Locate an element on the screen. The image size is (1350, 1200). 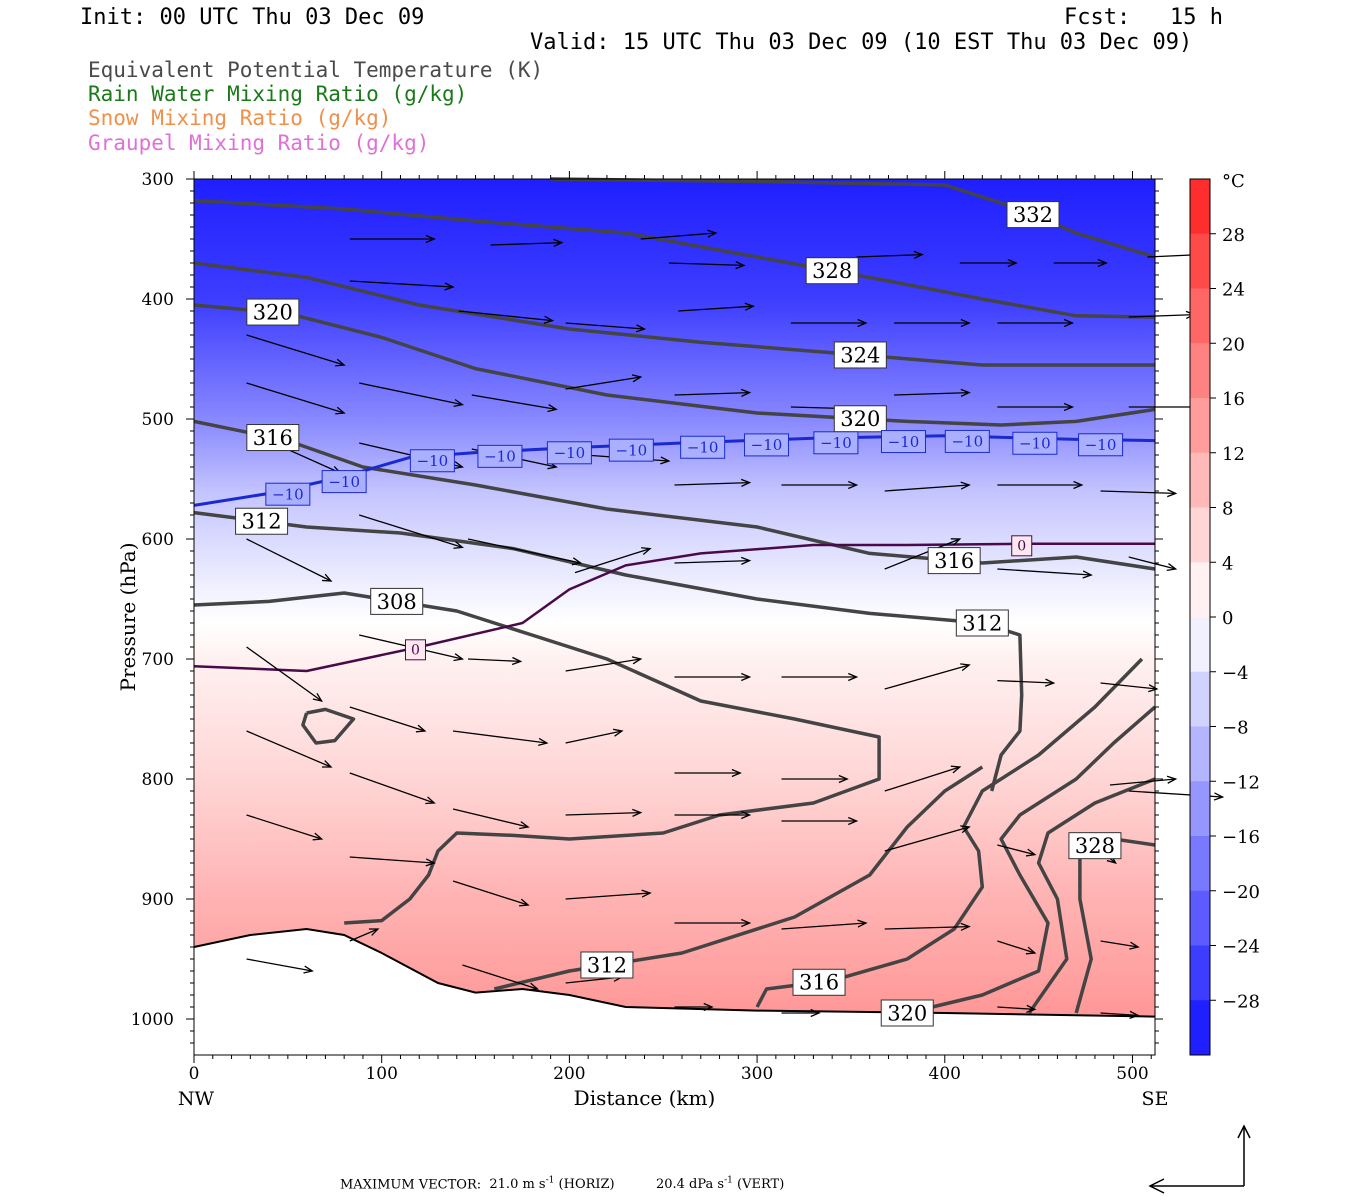
x-tick-label: 500 is located at coordinates (1132, 1074).